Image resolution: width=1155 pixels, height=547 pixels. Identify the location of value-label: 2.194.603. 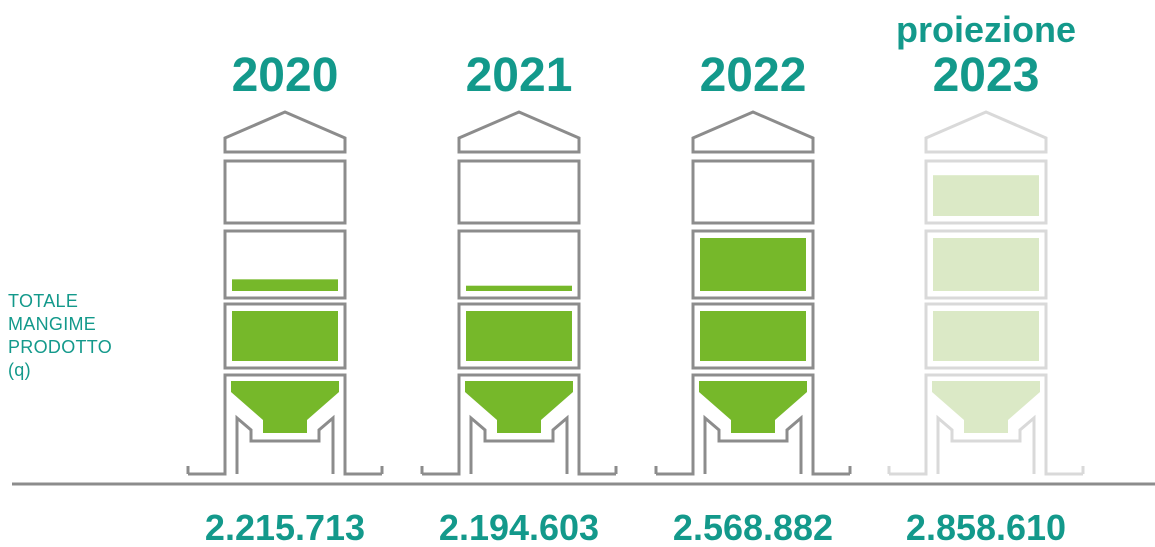
(519, 527).